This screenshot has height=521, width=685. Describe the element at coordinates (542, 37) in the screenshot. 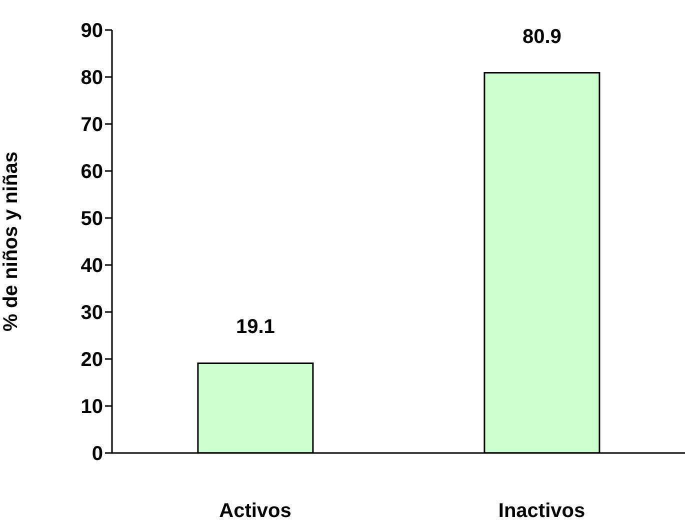

I see `data-label: 80.9` at that location.